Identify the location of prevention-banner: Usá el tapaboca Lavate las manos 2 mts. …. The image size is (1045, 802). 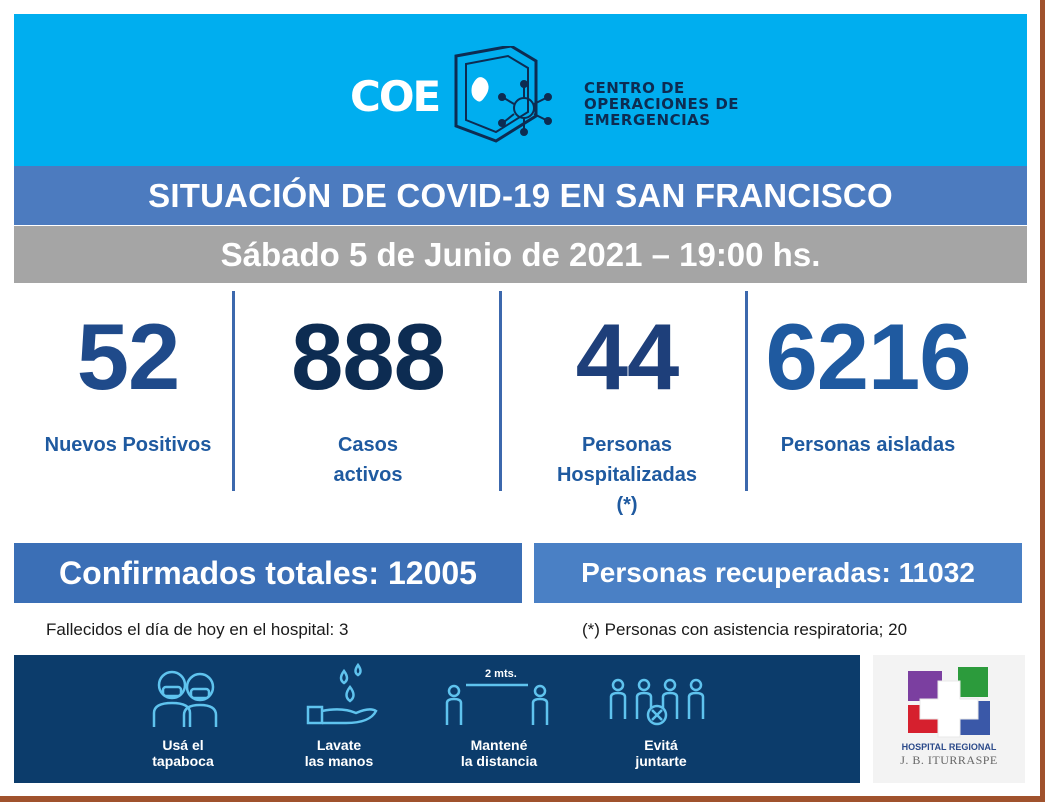
(437, 719).